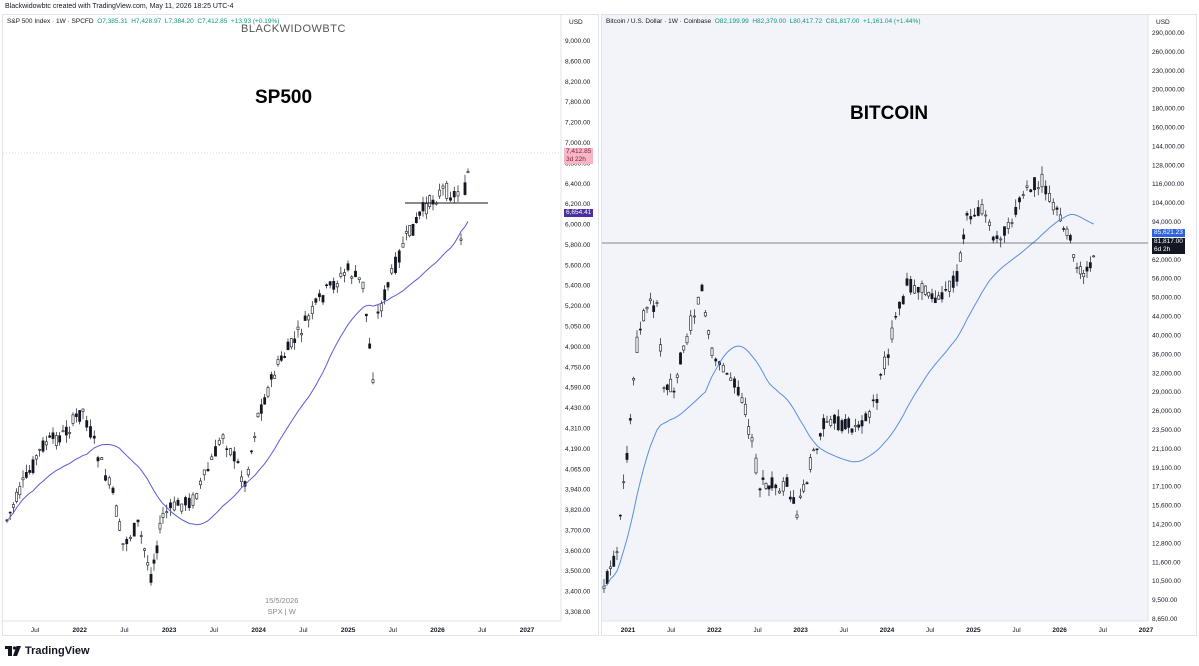  Describe the element at coordinates (889, 113) in the screenshot. I see `bitcoin-title: BITCOIN` at that location.